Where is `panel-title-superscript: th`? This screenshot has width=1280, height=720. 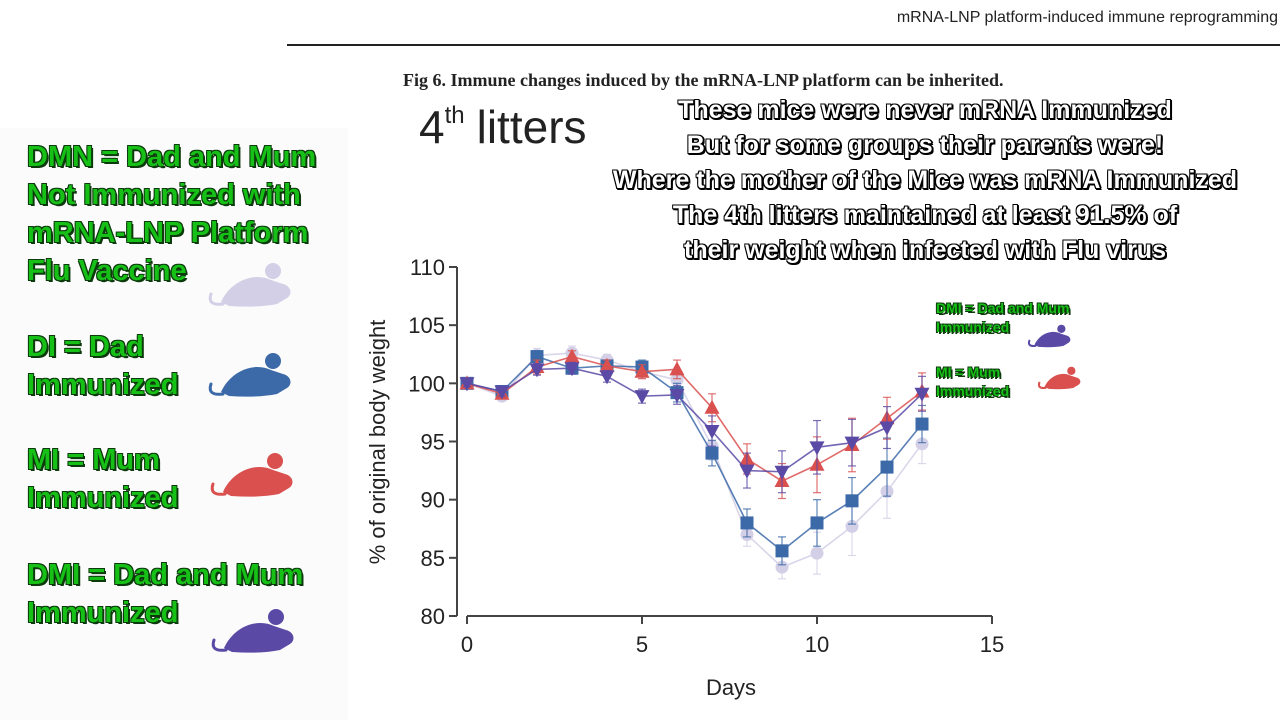 panel-title-superscript: th is located at coordinates (455, 115).